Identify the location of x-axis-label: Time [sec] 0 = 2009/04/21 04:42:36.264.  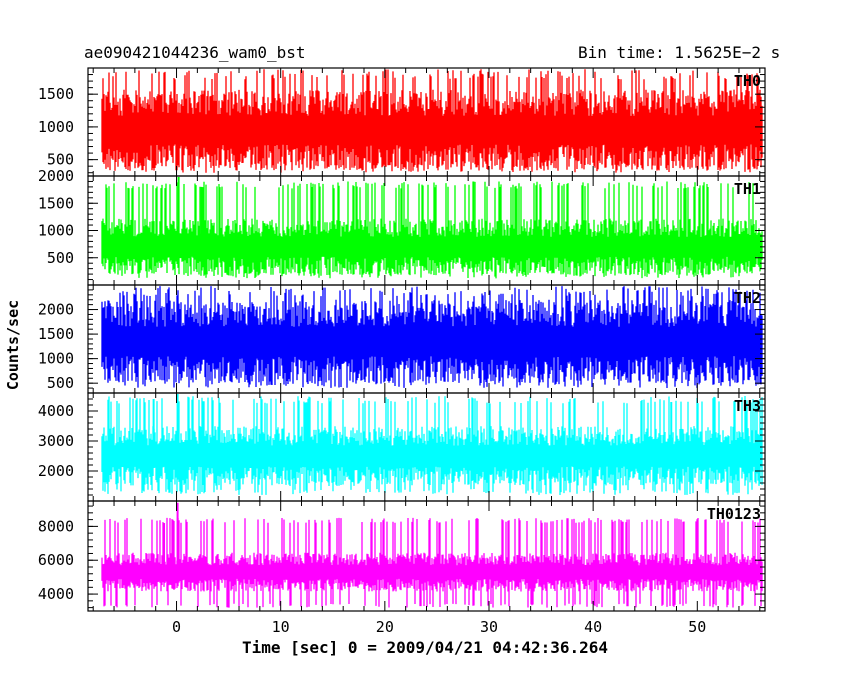
(425, 647).